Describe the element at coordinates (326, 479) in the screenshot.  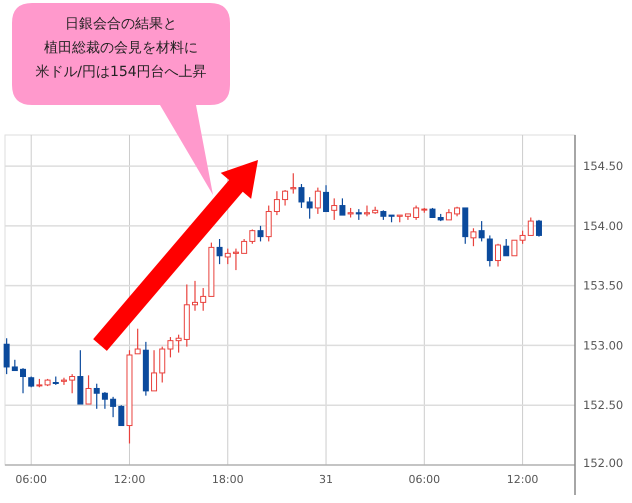
I see `x-tick-label: 31` at that location.